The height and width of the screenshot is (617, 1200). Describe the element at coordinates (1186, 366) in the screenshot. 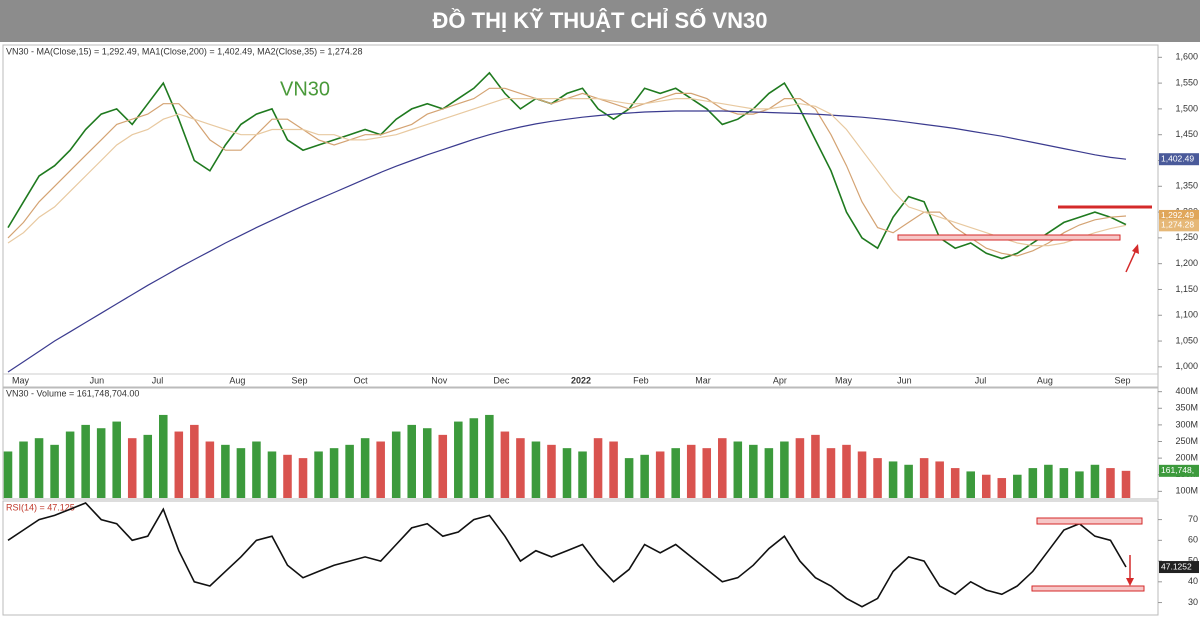

I see `y-tick-label: 1,000` at that location.